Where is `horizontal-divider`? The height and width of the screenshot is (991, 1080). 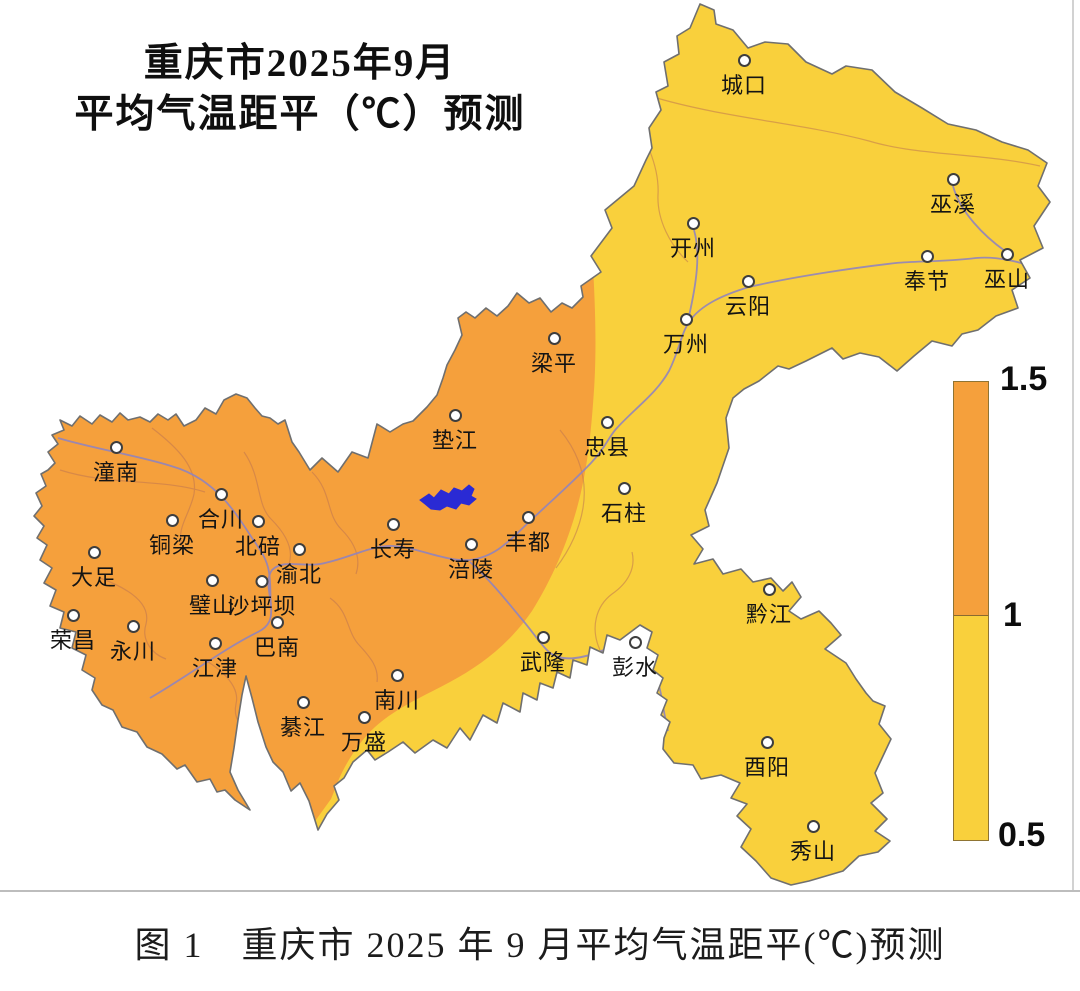
horizontal-divider is located at coordinates (540, 891).